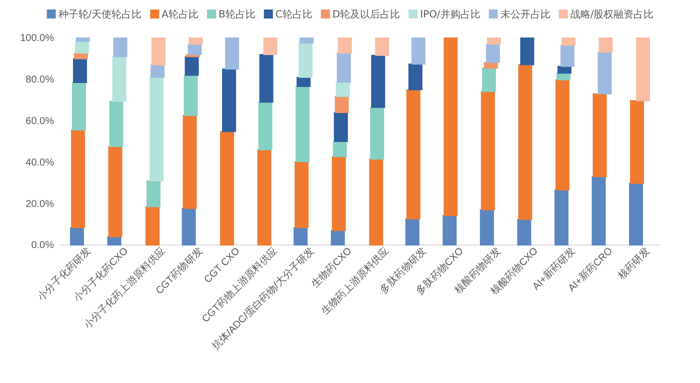 The width and height of the screenshot is (700, 383). I want to click on y-tick-label: 60.0%, so click(40, 121).